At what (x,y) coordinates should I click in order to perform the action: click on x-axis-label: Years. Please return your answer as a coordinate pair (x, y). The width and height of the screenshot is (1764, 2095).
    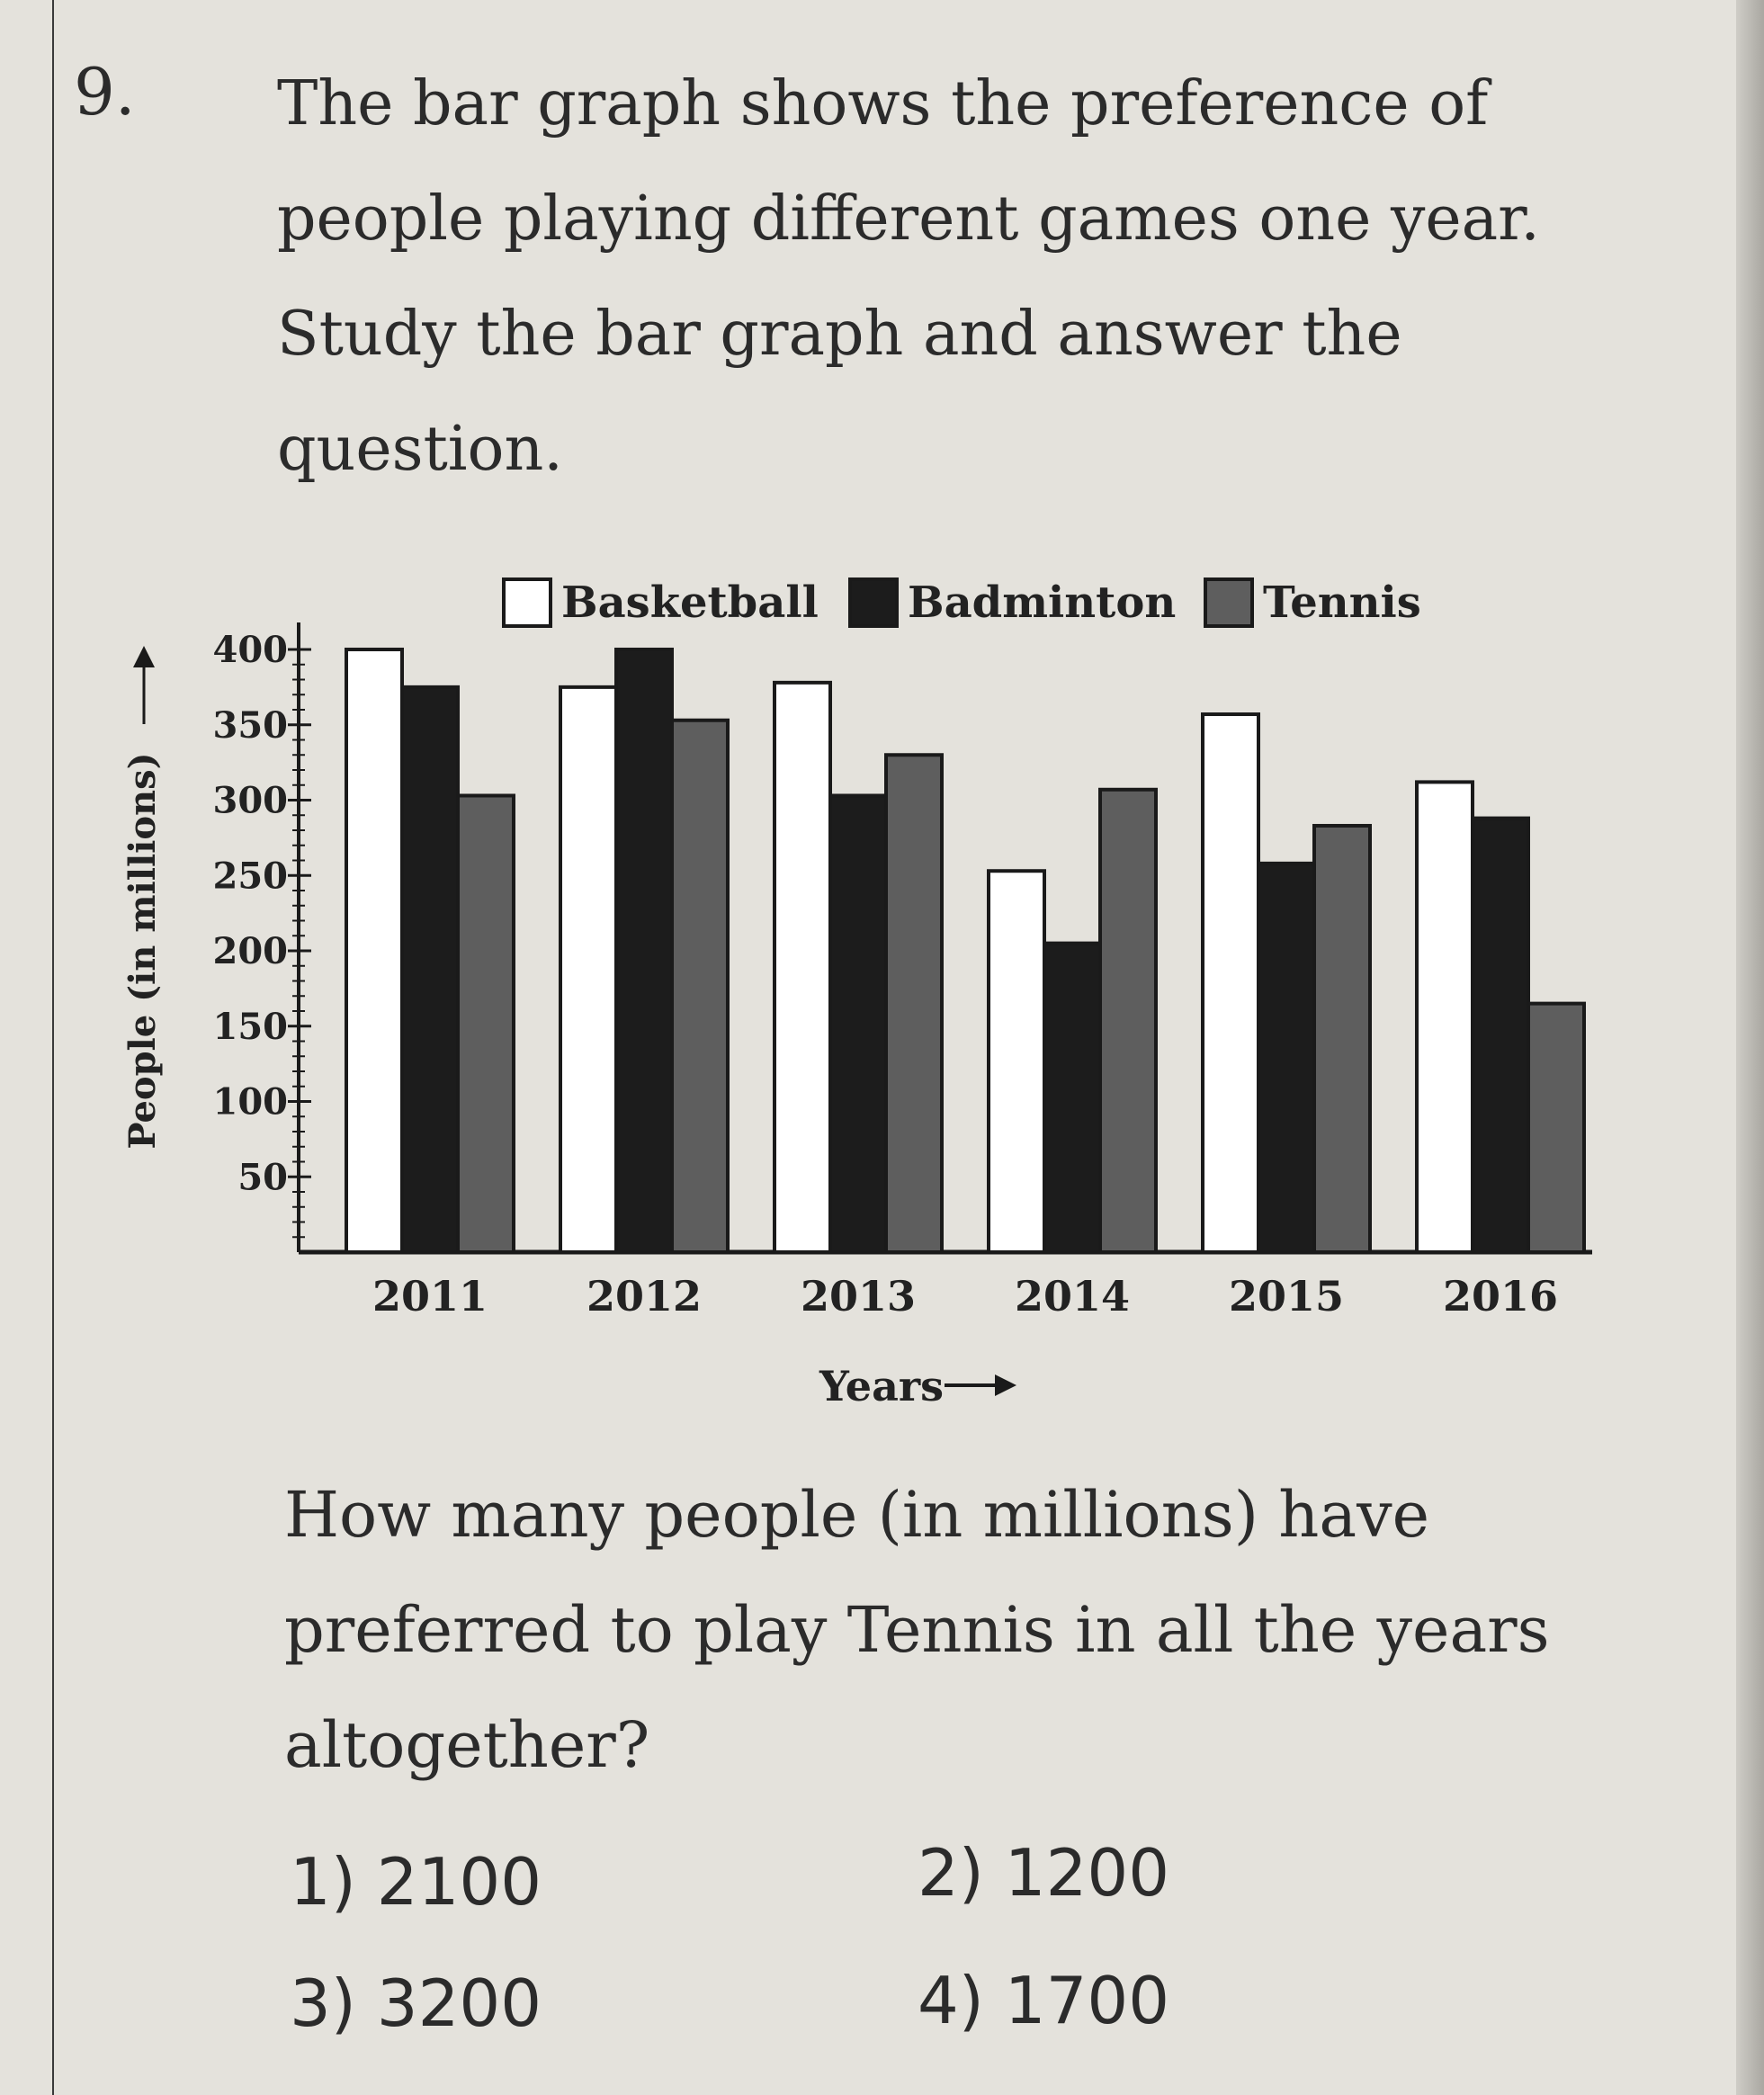
    Looking at the image, I should click on (881, 1386).